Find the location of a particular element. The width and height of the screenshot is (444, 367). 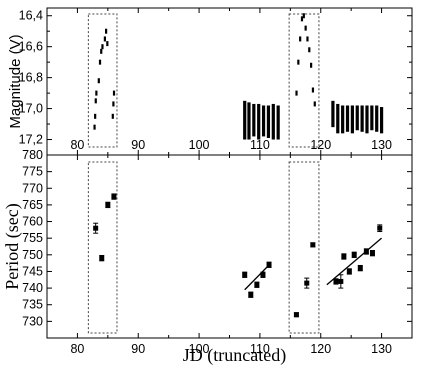

y-tick-label: 755 is located at coordinates (32, 238).